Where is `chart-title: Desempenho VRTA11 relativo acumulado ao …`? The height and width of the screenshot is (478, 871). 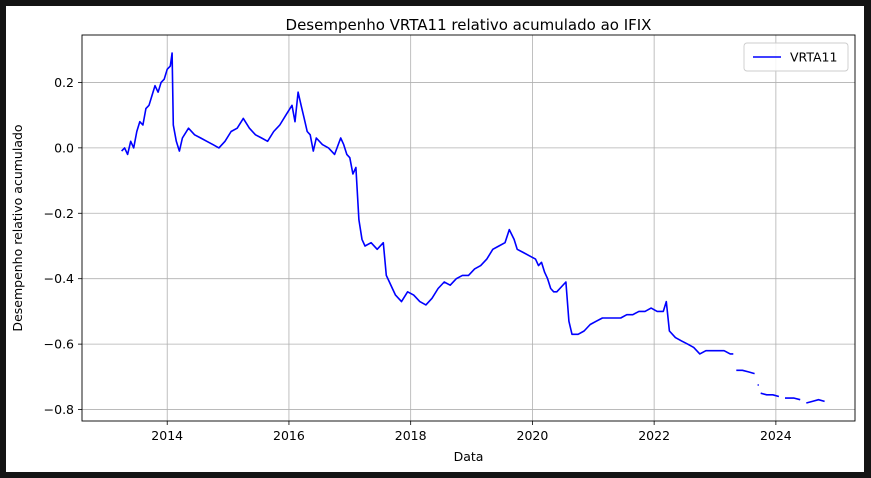
chart-title: Desempenho VRTA11 relativo acumulado ao … is located at coordinates (469, 25).